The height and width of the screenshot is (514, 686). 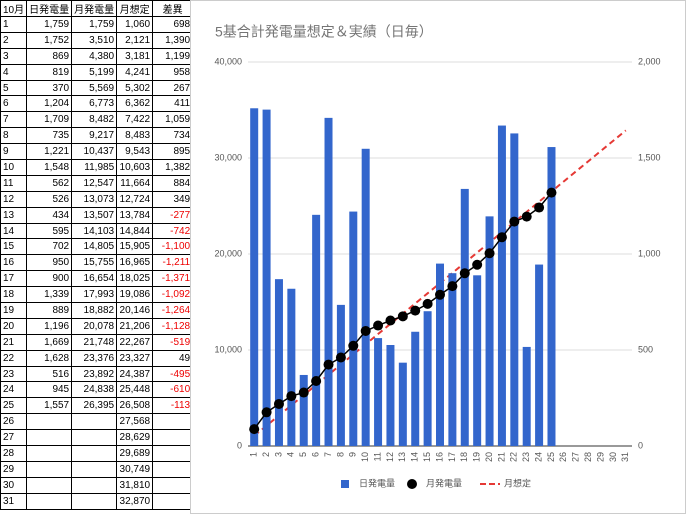 I want to click on table-row: 12 526 13,073 12,724 349, so click(x=97, y=199).